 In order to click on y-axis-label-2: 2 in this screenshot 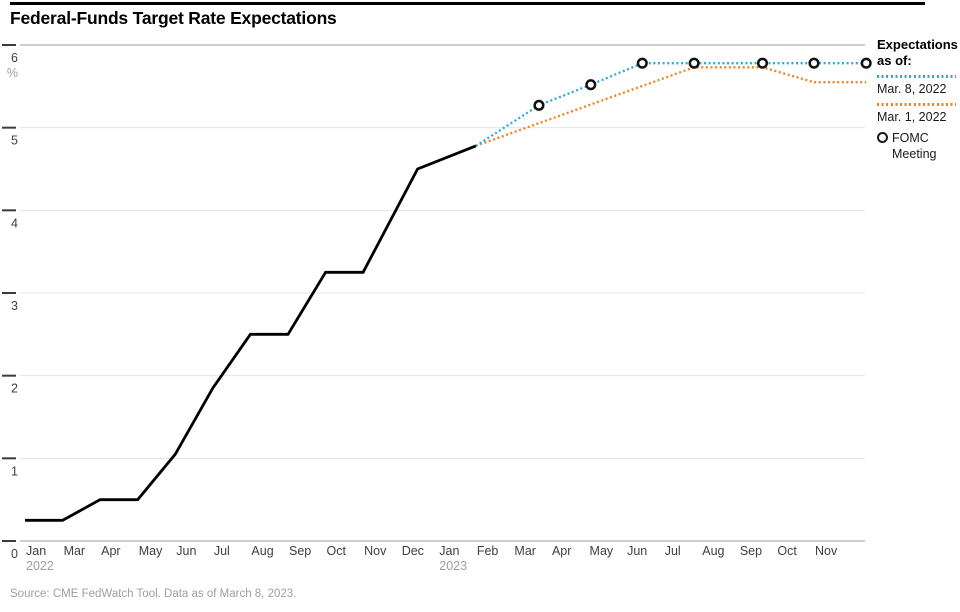, I will do `click(14, 389)`.